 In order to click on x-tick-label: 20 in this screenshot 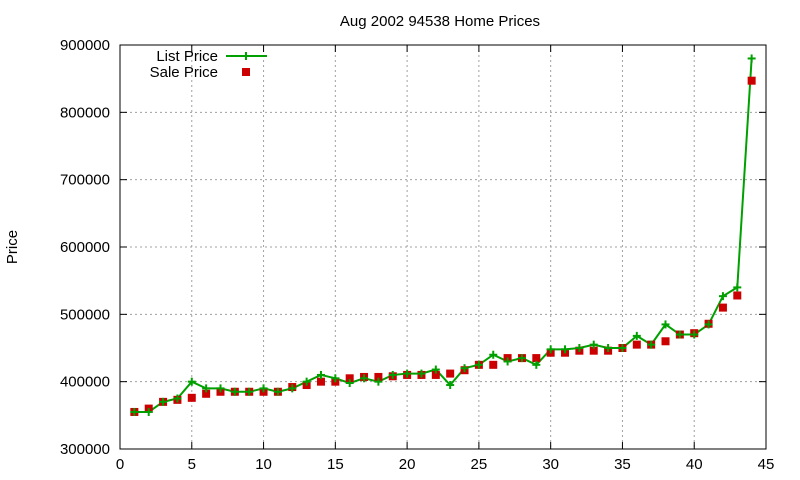, I will do `click(407, 464)`.